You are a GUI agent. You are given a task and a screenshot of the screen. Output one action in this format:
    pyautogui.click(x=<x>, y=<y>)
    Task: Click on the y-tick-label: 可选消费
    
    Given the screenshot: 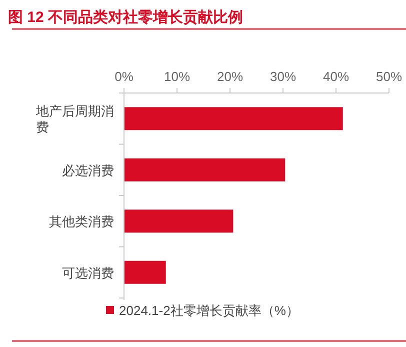 What is the action you would take?
    pyautogui.click(x=88, y=272)
    